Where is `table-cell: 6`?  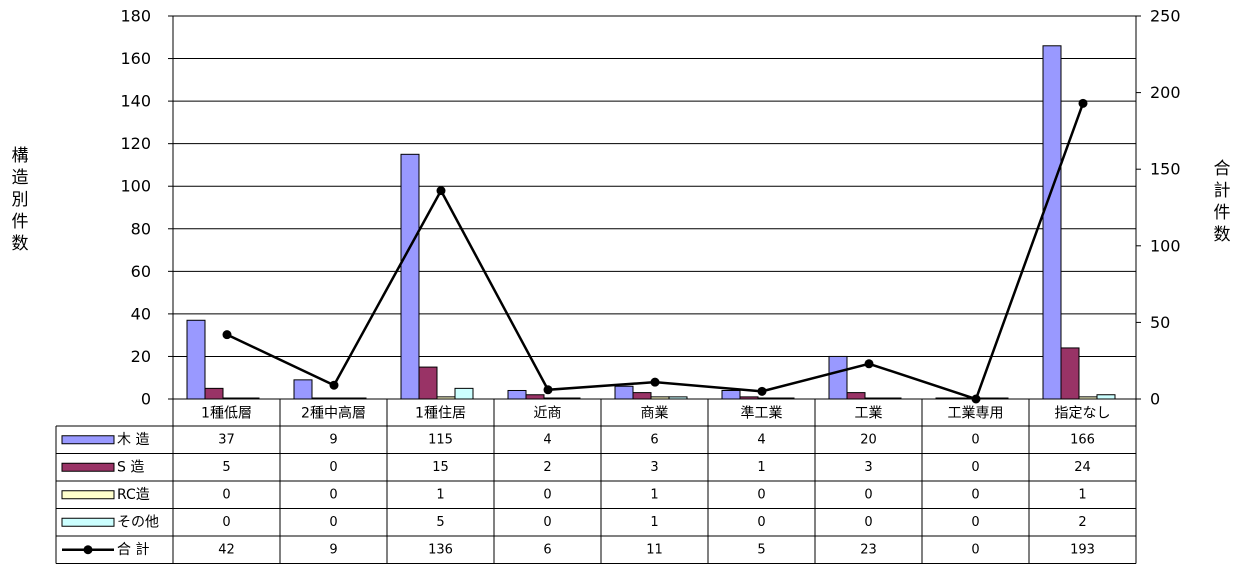
table-cell: 6 is located at coordinates (547, 549).